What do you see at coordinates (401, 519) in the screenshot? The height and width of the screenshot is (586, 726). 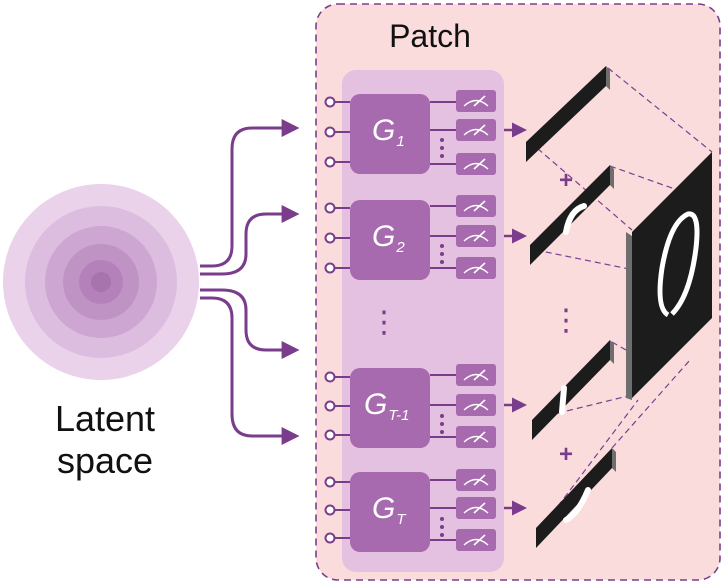 I see `generator-subscript: T` at bounding box center [401, 519].